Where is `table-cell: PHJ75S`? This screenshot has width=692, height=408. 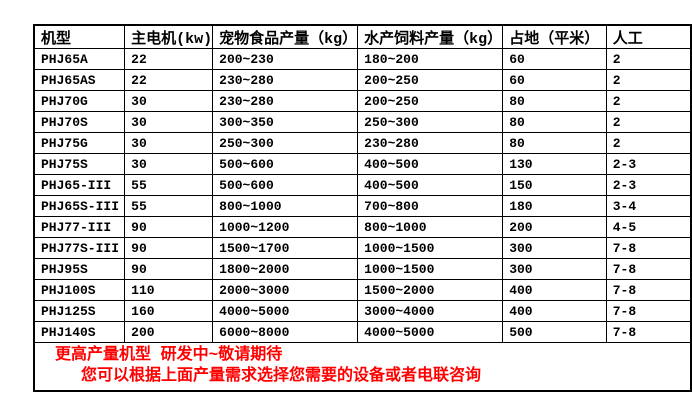 table-cell: PHJ75S is located at coordinates (79, 164).